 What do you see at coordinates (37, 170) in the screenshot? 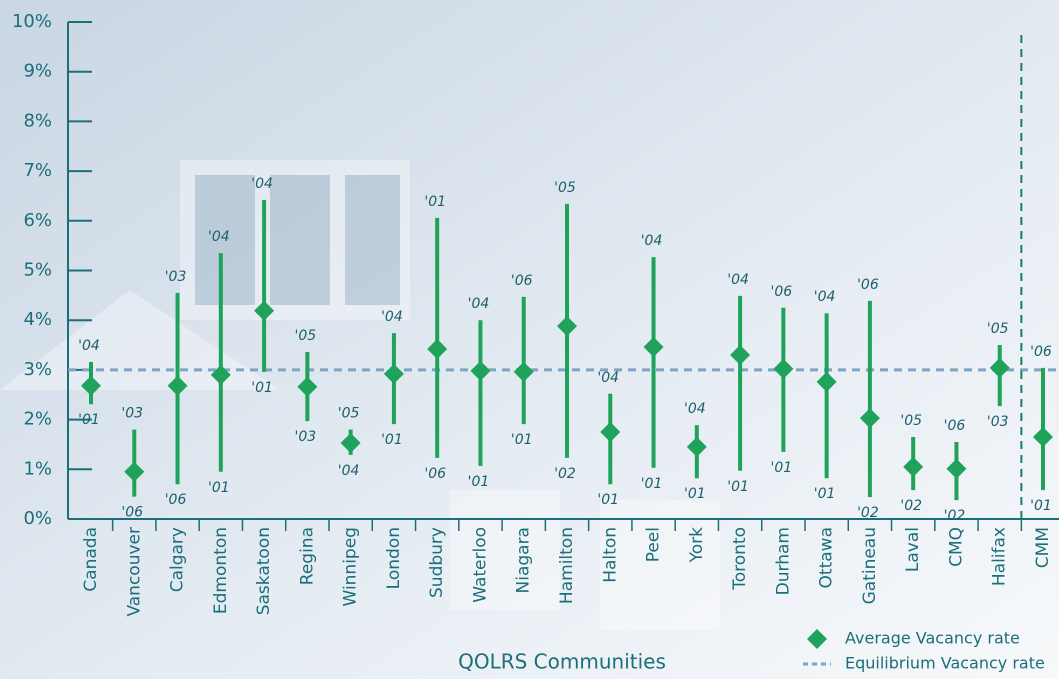
I see `y-tick-label: 7%` at bounding box center [37, 170].